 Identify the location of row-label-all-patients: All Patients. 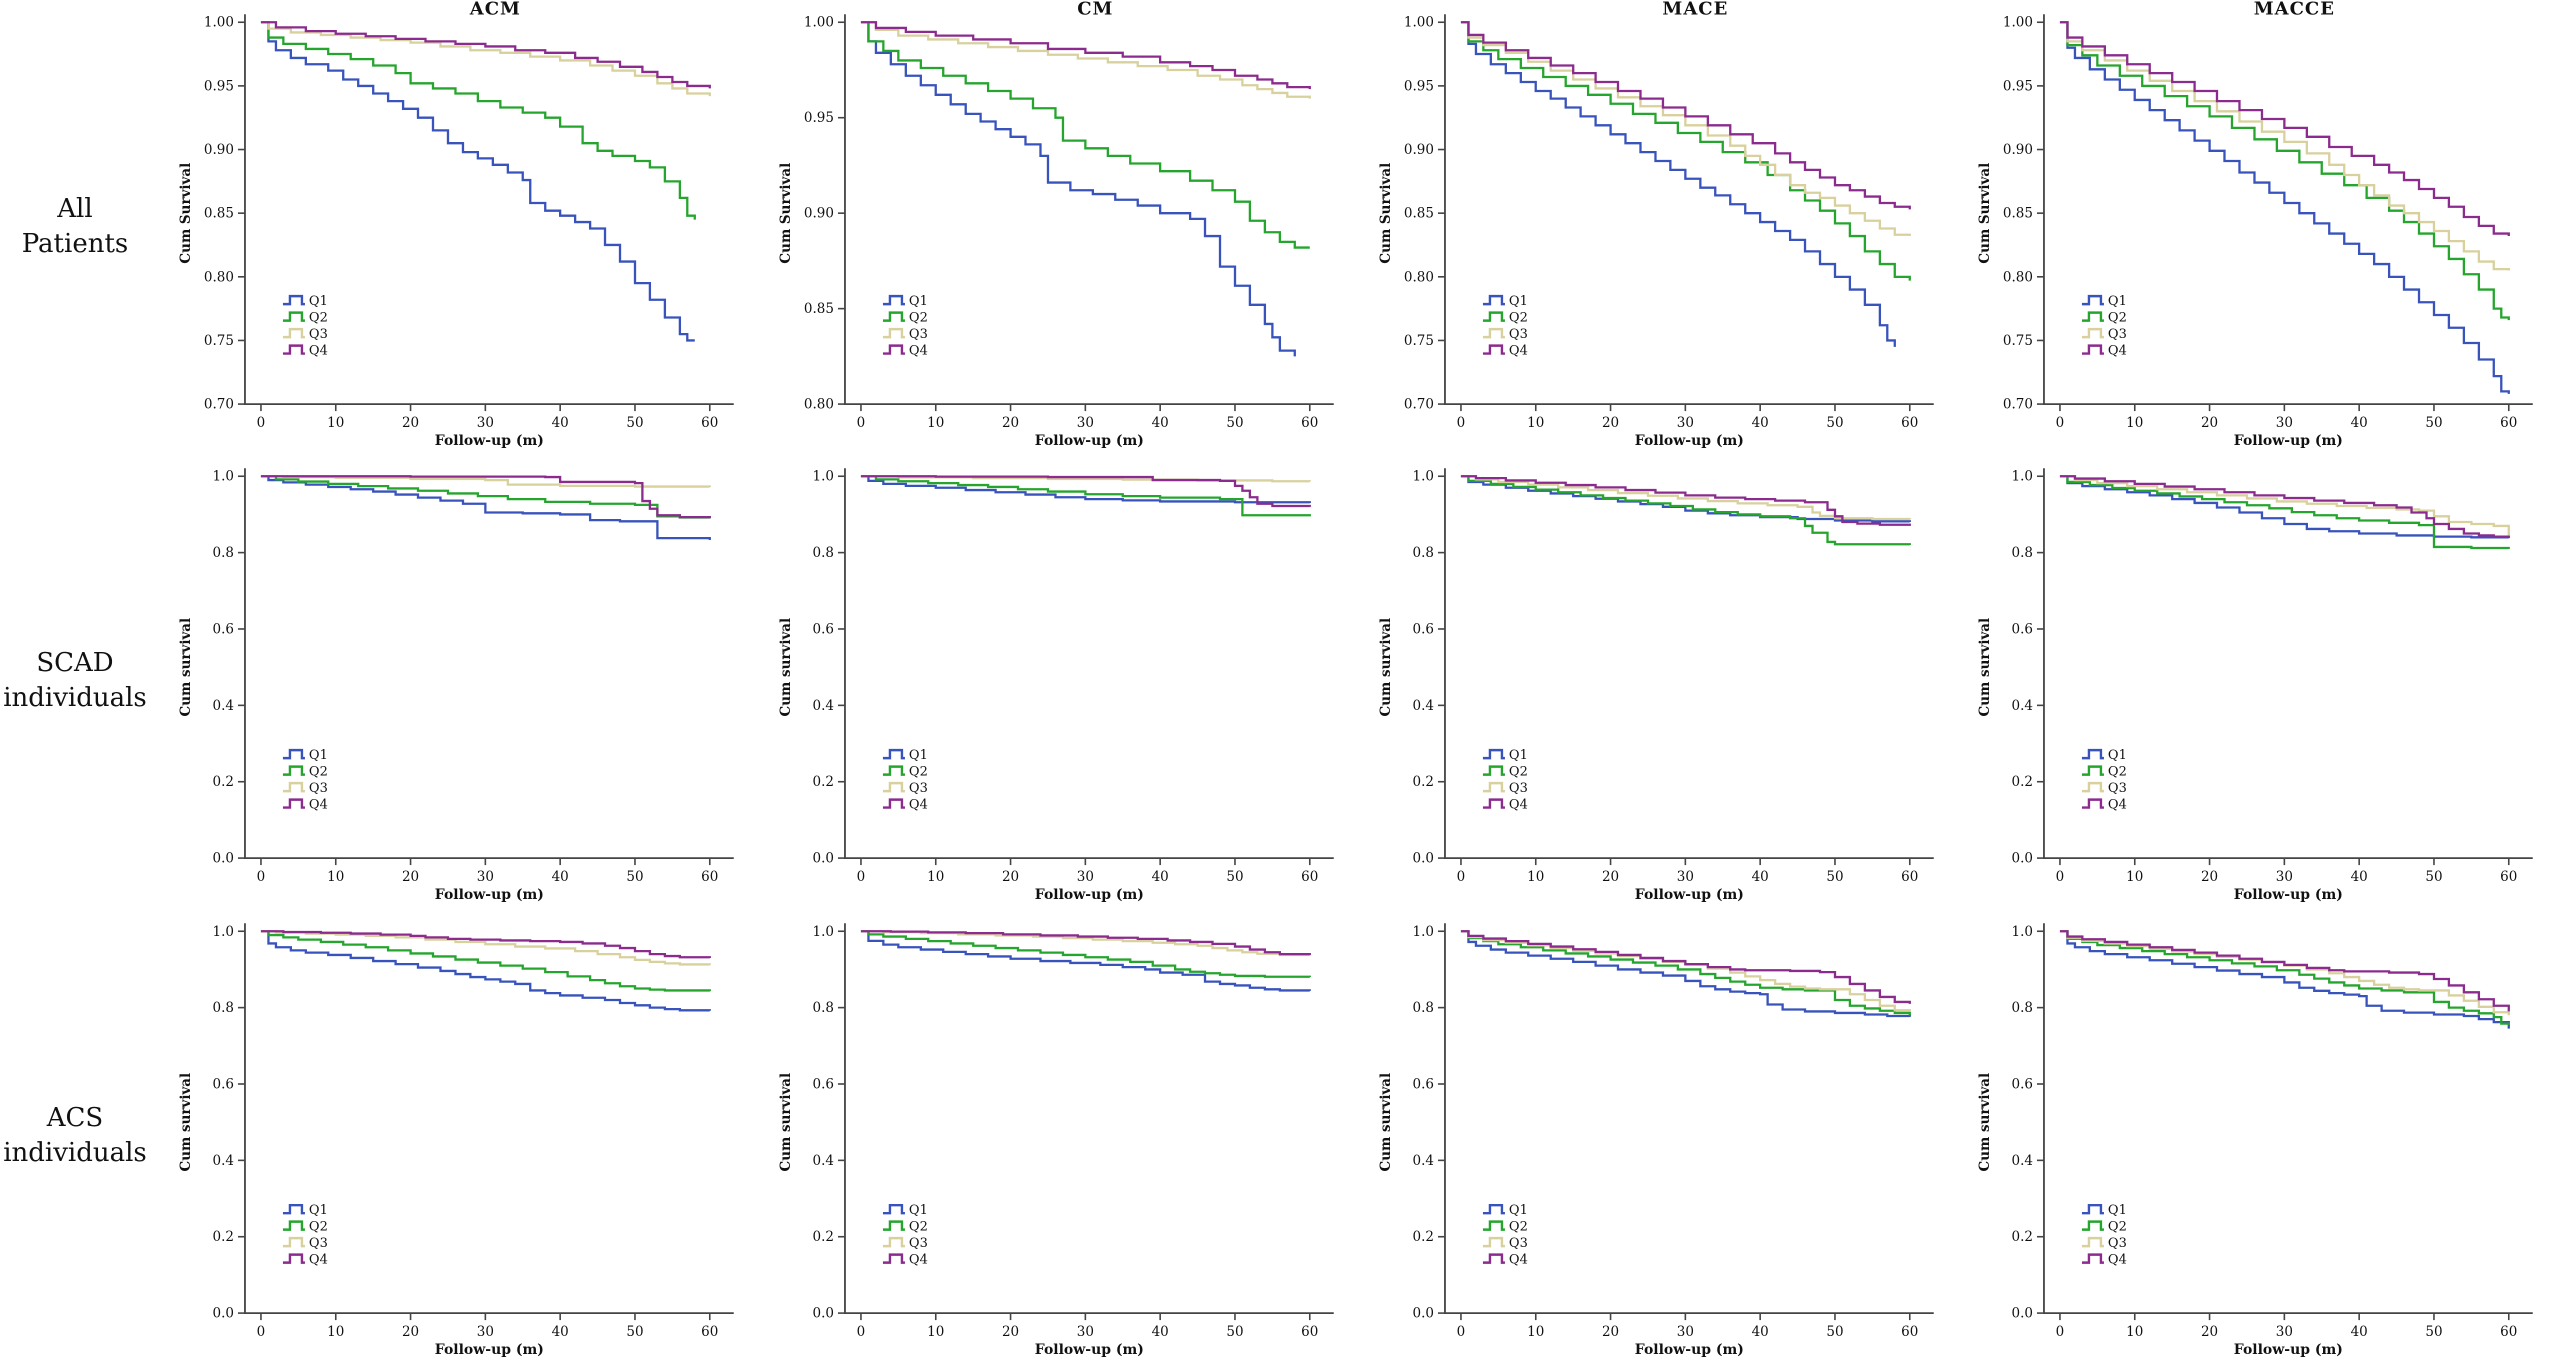
(75, 227).